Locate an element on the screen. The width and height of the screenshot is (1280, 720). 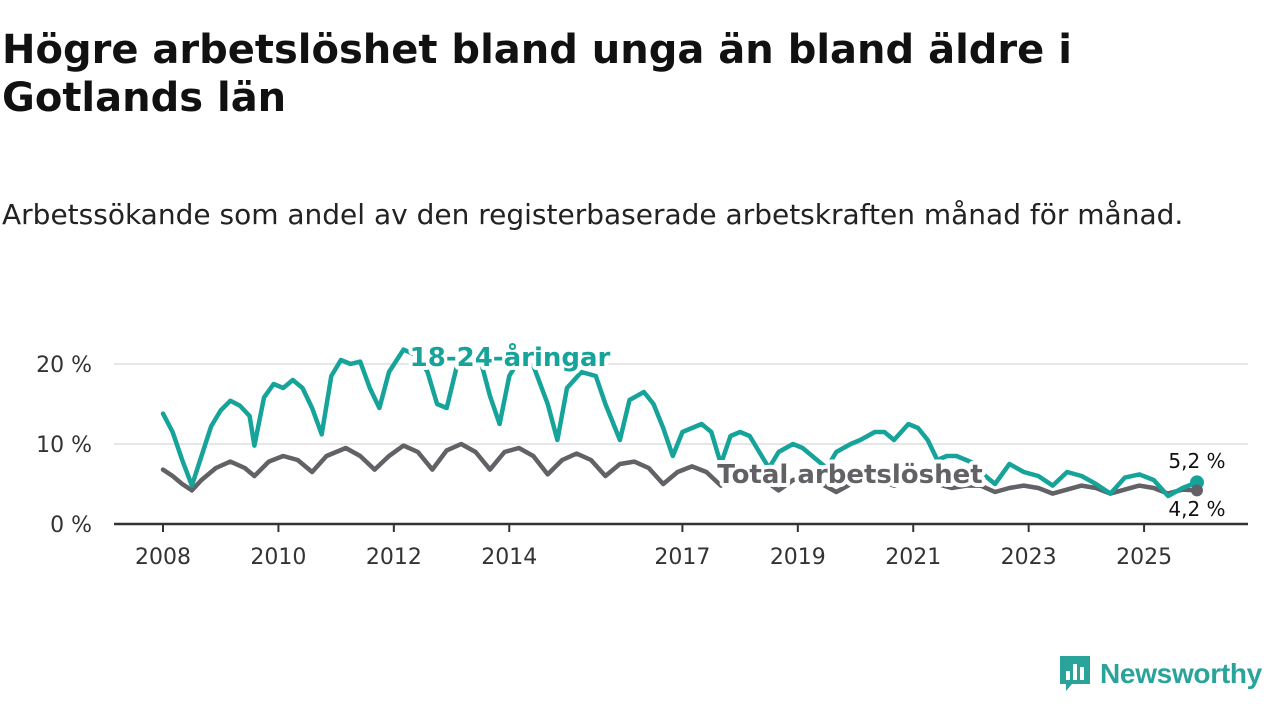
end-label-total: 4,2 % is located at coordinates (1196, 509).